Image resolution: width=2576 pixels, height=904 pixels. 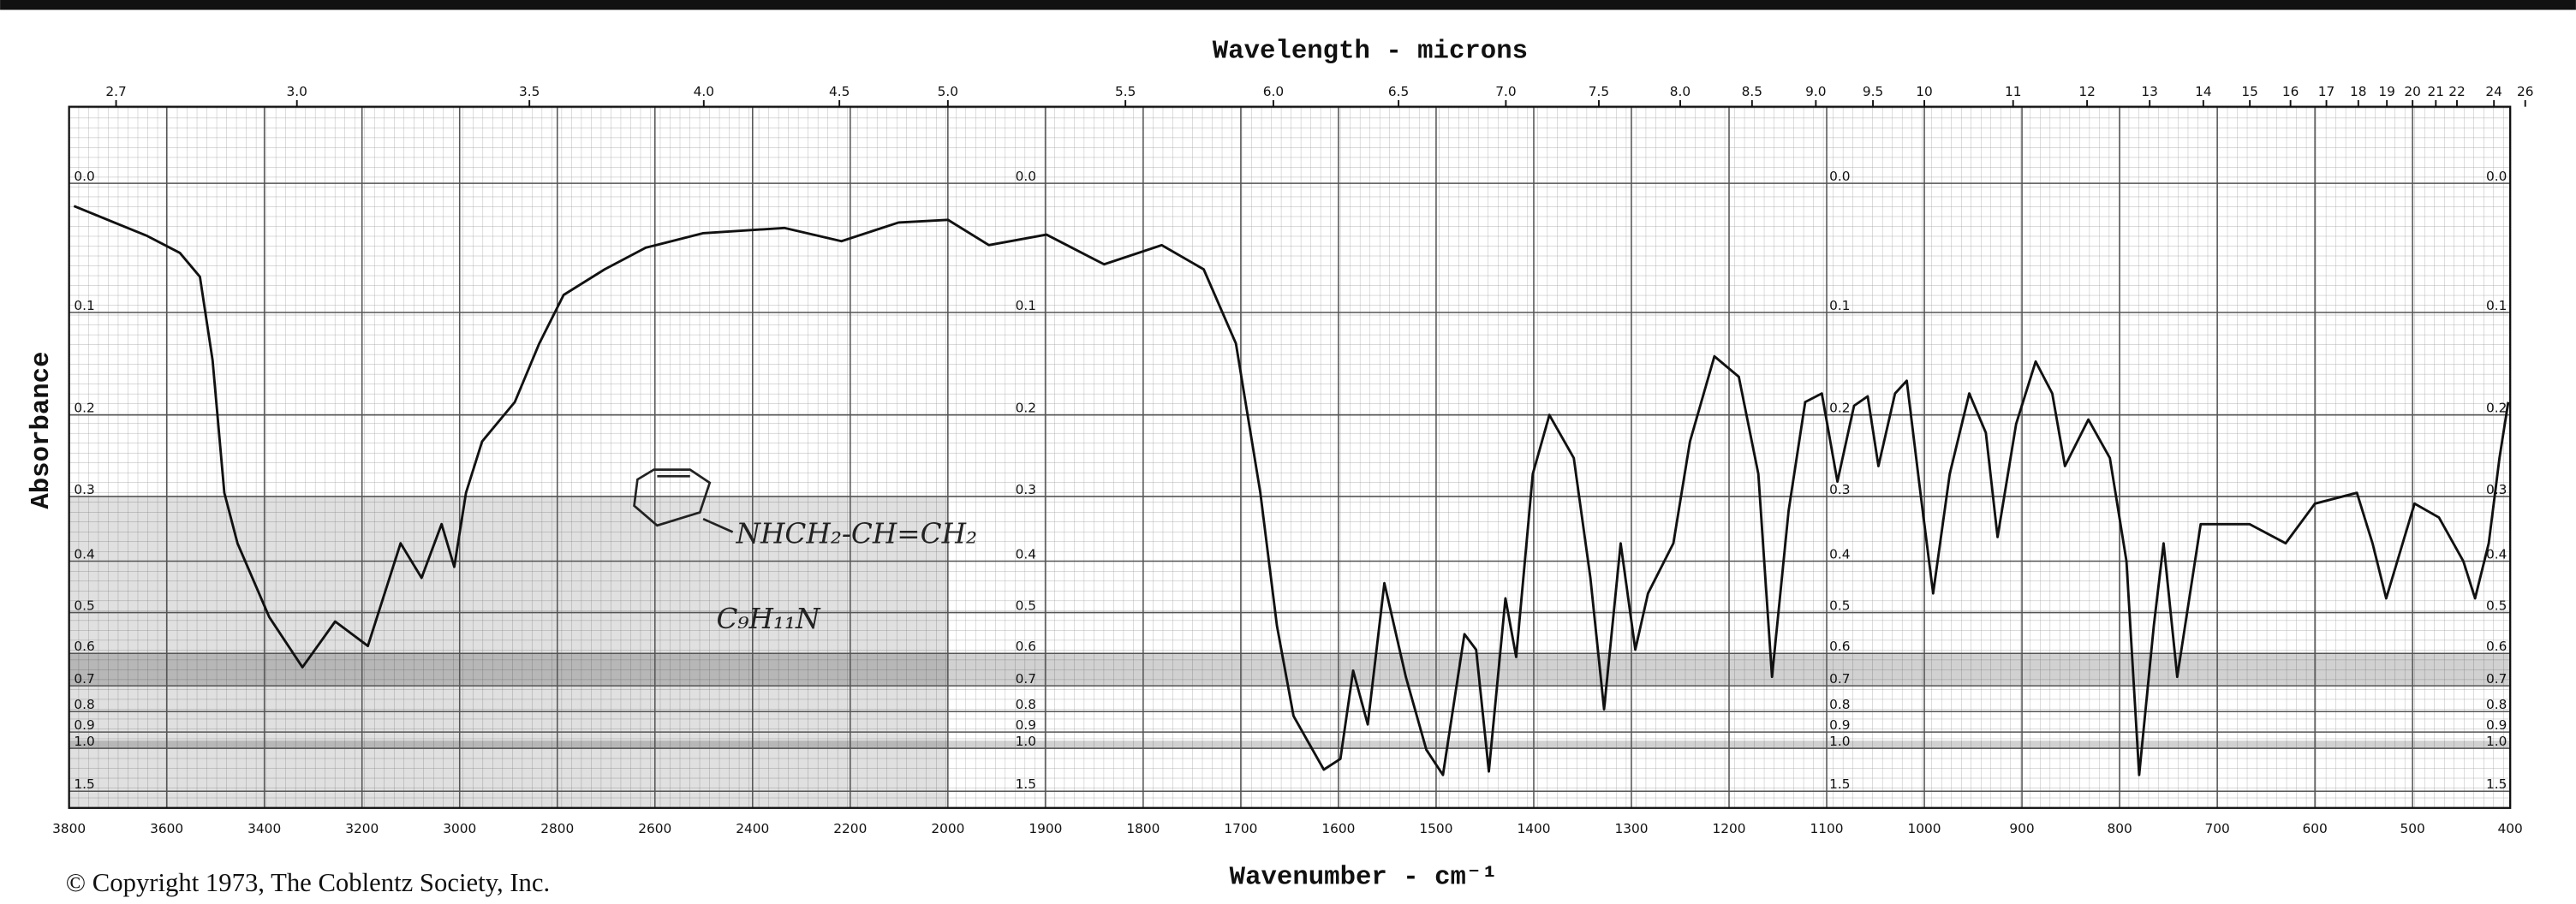 I want to click on x2-tick-label: 19, so click(x=2386, y=91).